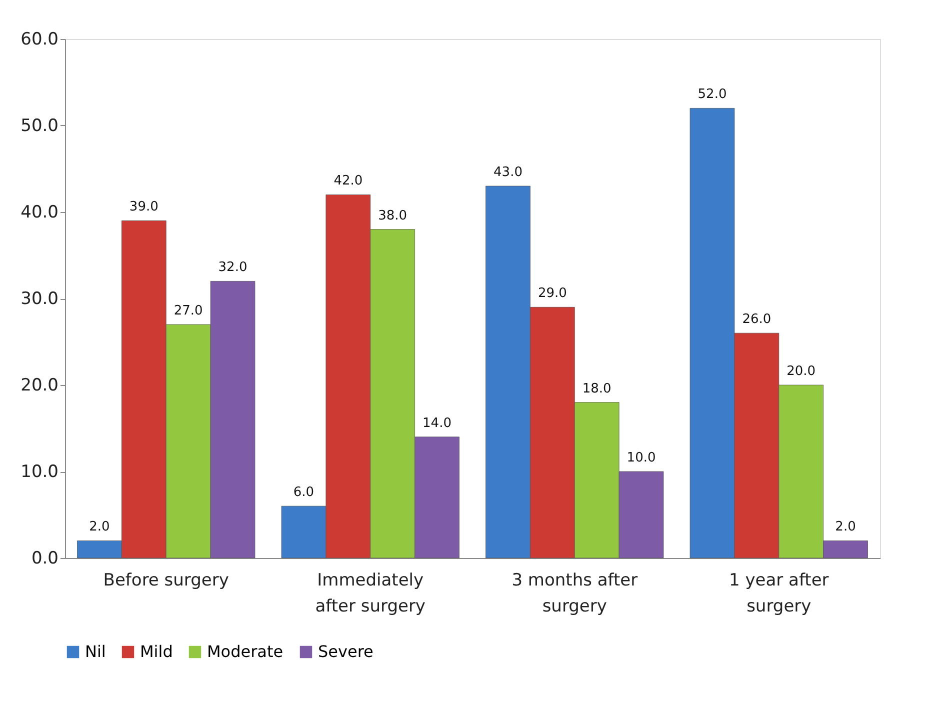 The width and height of the screenshot is (941, 723). Describe the element at coordinates (393, 216) in the screenshot. I see `data-label: 38.0` at that location.